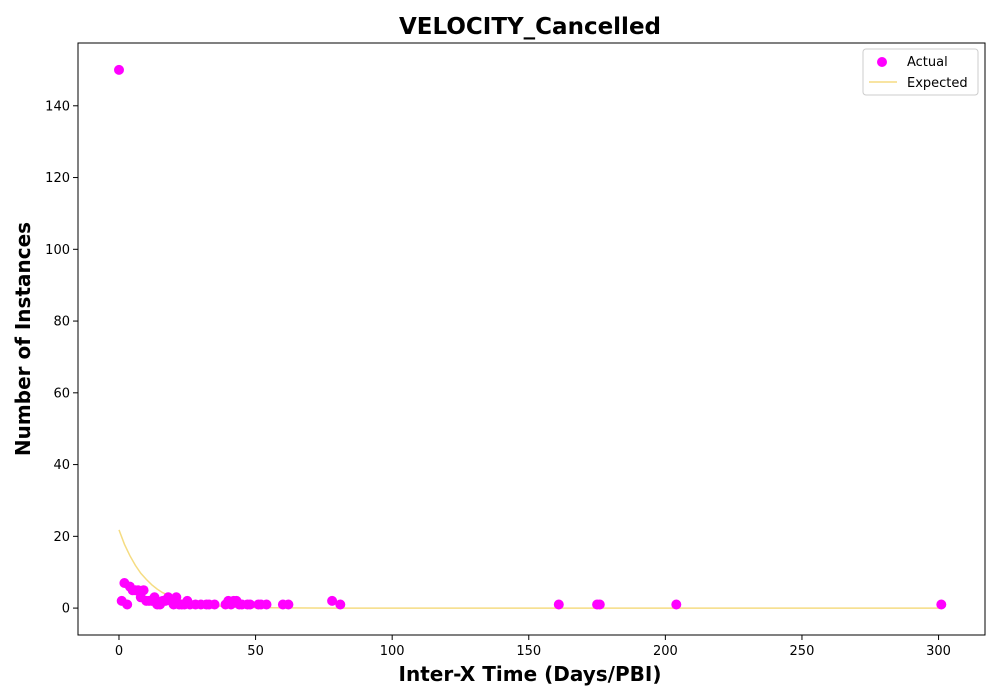 The height and width of the screenshot is (700, 1000). What do you see at coordinates (57, 178) in the screenshot?
I see `y-tick-label: 120` at bounding box center [57, 178].